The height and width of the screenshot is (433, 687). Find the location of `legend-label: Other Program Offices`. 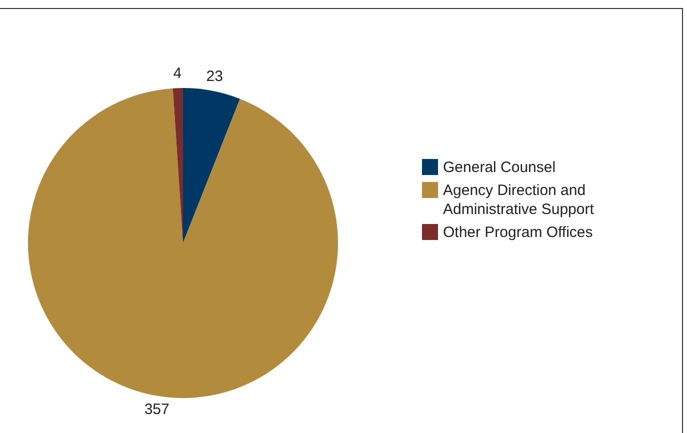

legend-label: Other Program Offices is located at coordinates (518, 232).